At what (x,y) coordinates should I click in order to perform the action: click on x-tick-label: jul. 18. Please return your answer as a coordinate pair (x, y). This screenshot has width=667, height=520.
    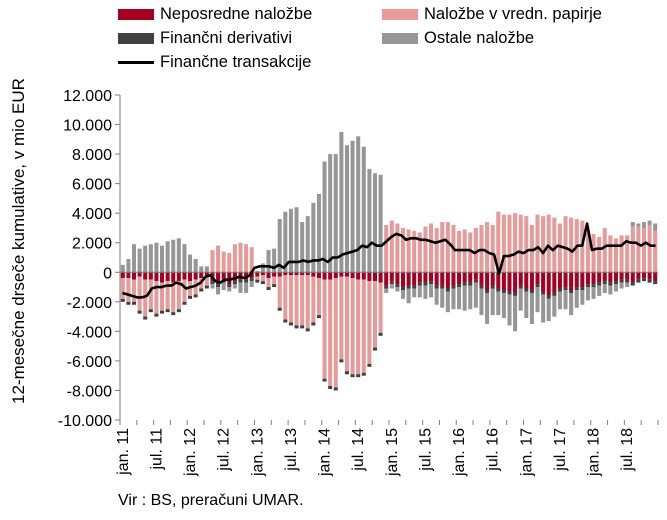
    Looking at the image, I should click on (627, 450).